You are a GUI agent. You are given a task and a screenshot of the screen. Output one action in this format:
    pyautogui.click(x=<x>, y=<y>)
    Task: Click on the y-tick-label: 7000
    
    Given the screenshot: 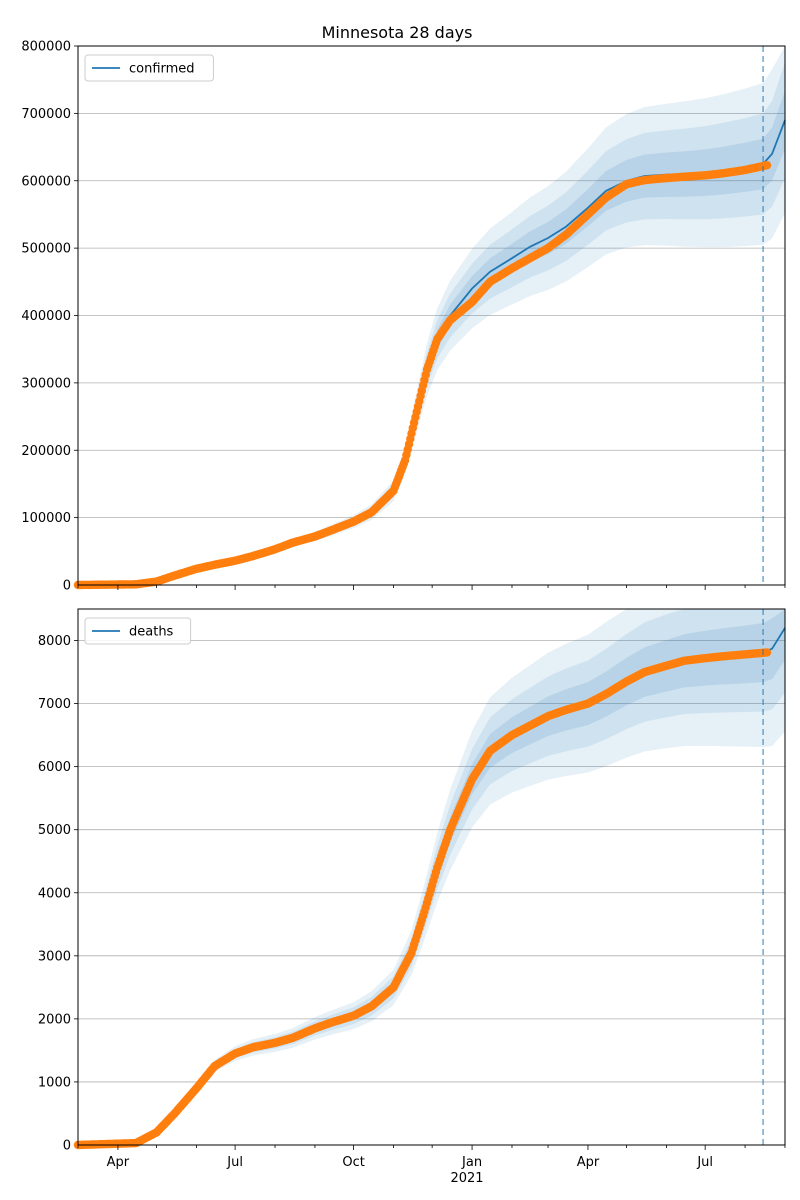 What is the action you would take?
    pyautogui.click(x=54, y=704)
    